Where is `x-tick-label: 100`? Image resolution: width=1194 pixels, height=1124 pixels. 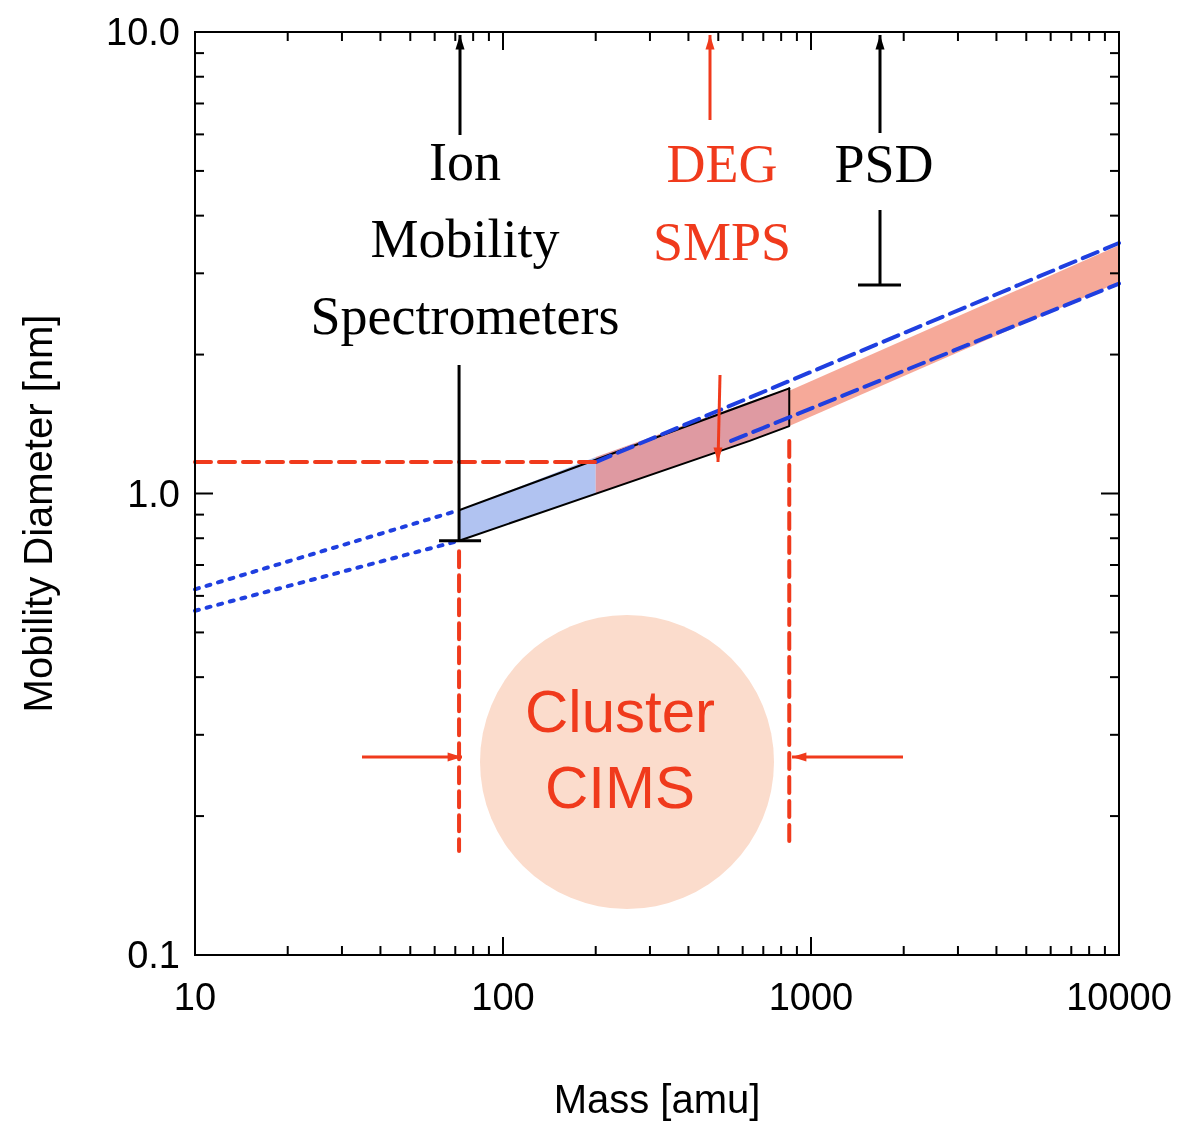
x-tick-label: 100 is located at coordinates (503, 997).